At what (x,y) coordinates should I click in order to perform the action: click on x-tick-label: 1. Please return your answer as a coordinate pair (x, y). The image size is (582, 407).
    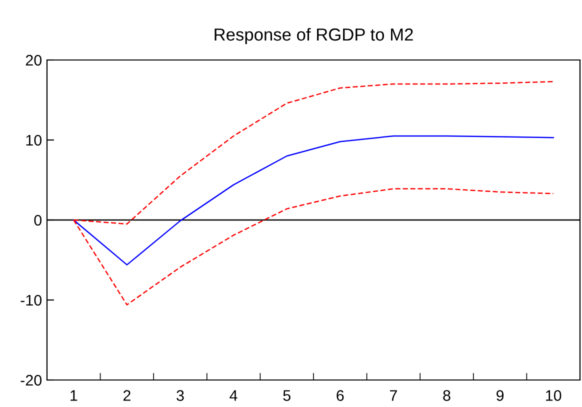
    Looking at the image, I should click on (74, 395).